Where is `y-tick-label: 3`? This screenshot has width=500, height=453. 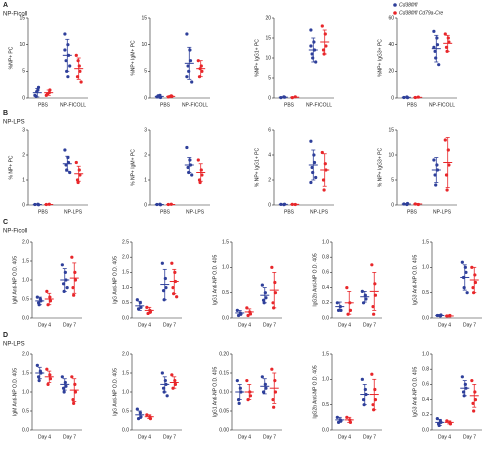 y-tick-label: 3 is located at coordinates (23, 130).